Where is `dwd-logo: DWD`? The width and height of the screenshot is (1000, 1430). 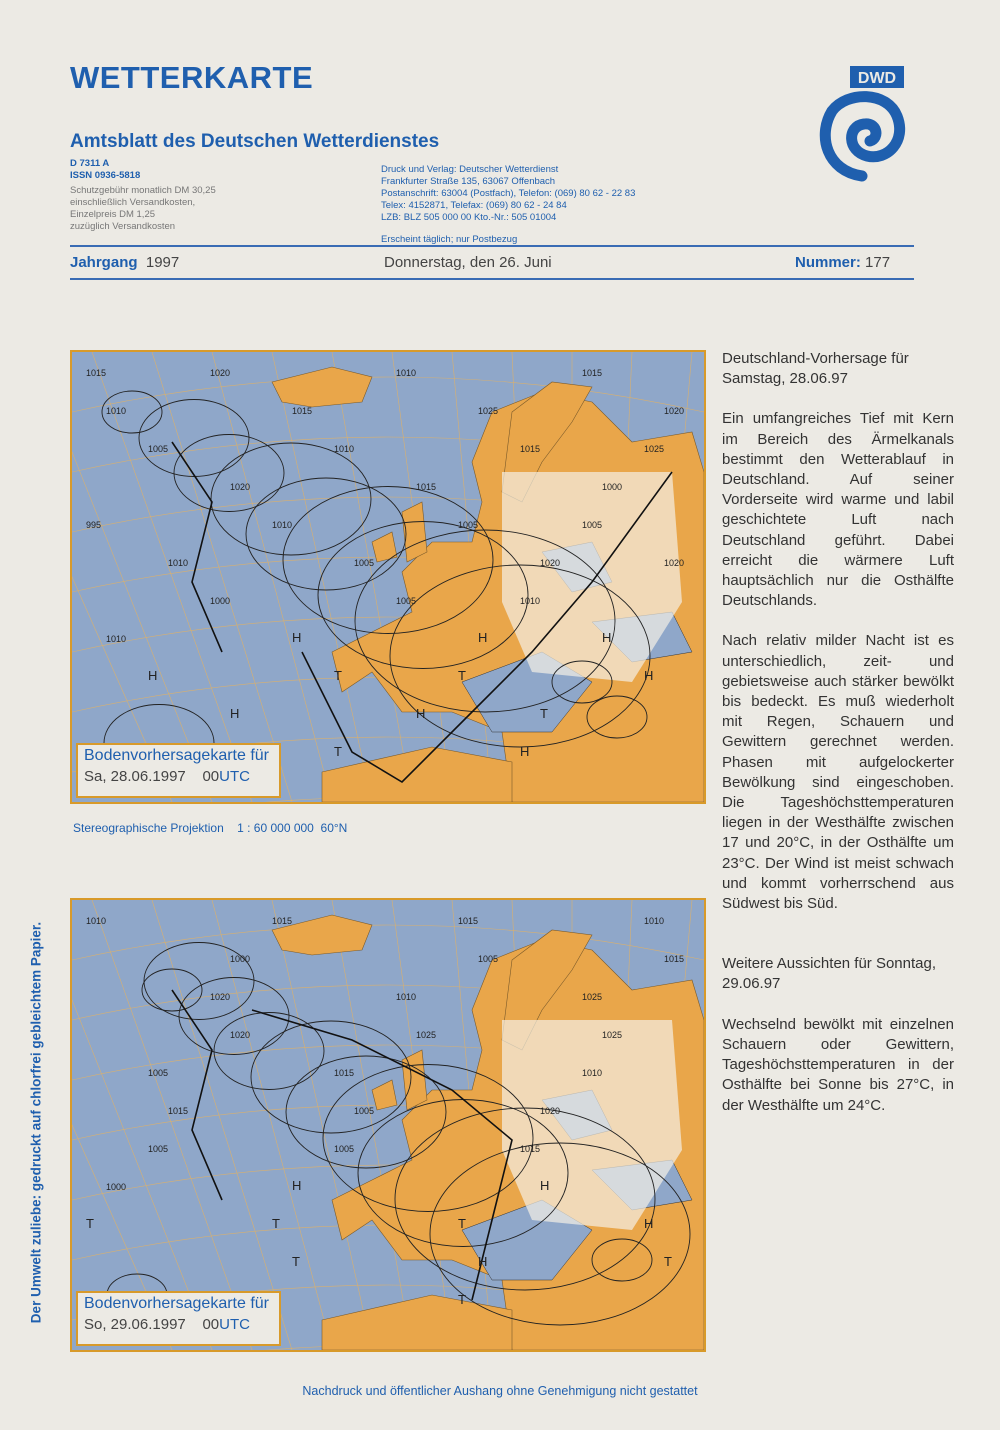 dwd-logo: DWD is located at coordinates (862, 127).